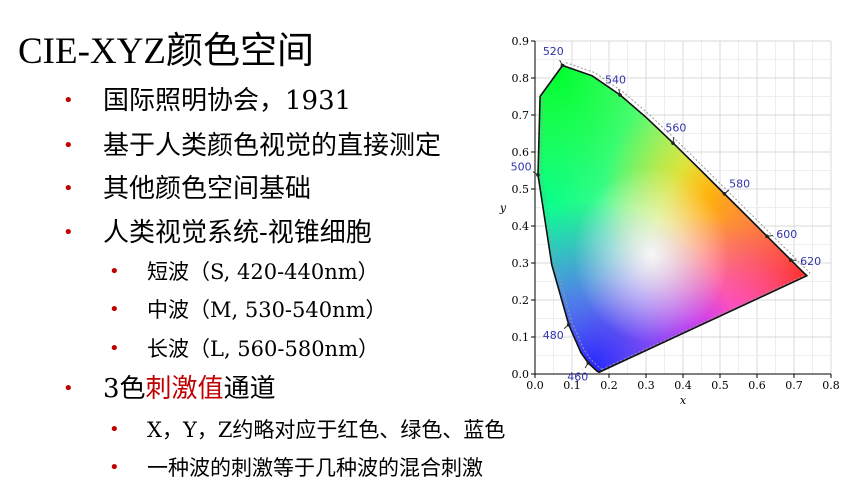 This screenshot has width=850, height=490. I want to click on sub-list-item: • 短波（S, 420-440nm）, so click(244, 272).